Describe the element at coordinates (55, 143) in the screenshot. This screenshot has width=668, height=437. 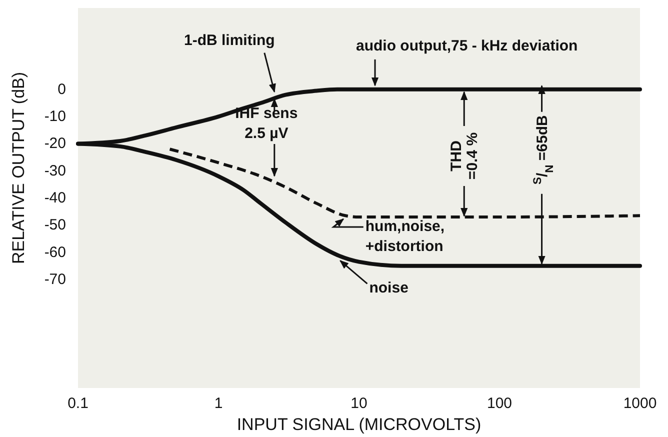
I see `y-tick-label: -20` at that location.